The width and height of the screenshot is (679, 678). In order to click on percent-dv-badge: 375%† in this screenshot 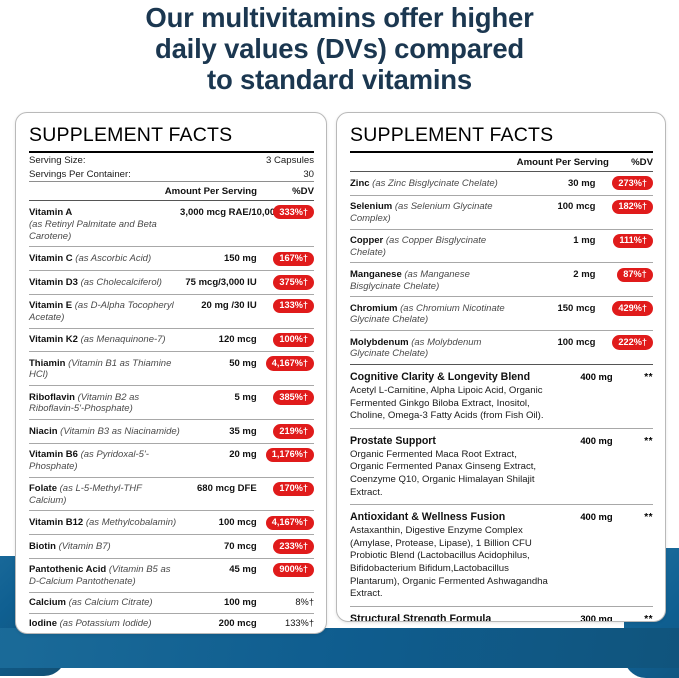, I will do `click(293, 282)`.